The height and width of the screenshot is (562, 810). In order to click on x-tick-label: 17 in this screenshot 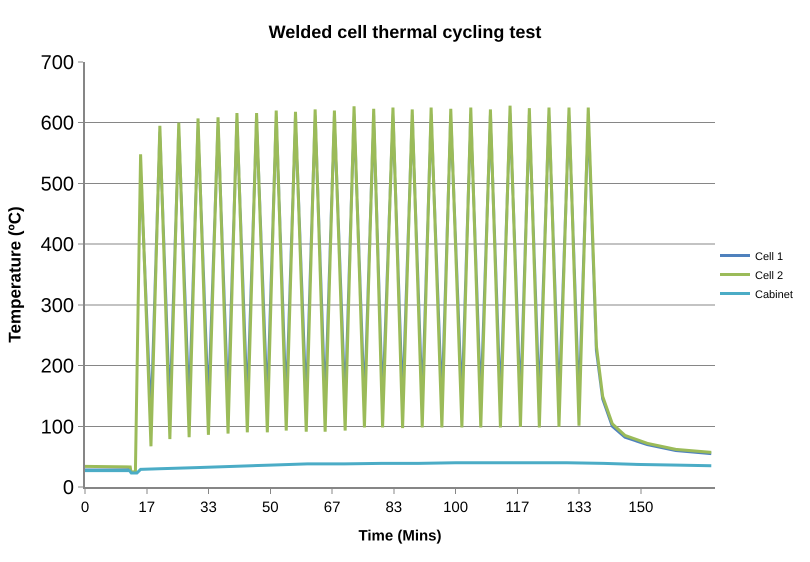, I will do `click(147, 507)`.